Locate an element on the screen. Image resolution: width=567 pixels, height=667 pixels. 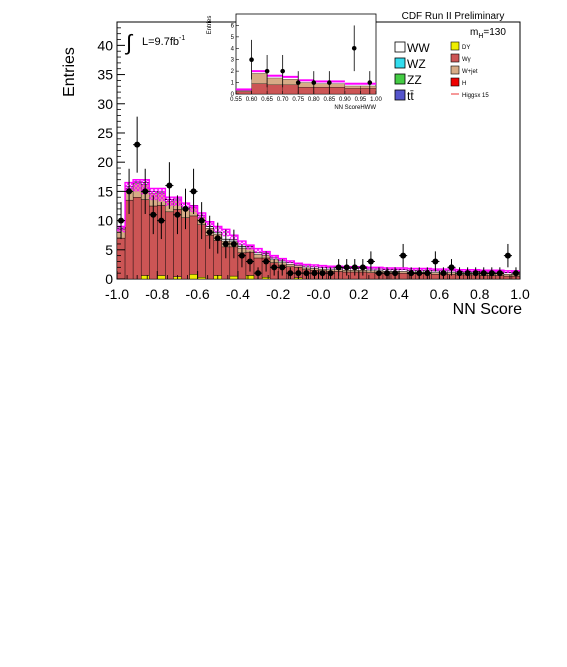
experiment-title: CDF Run II Preliminary is located at coordinates (453, 16).